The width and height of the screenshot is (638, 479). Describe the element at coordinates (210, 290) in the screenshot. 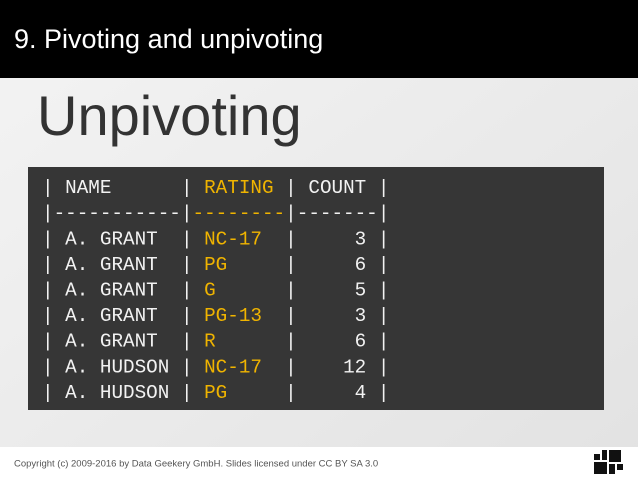

I see `rating-cell: G` at that location.